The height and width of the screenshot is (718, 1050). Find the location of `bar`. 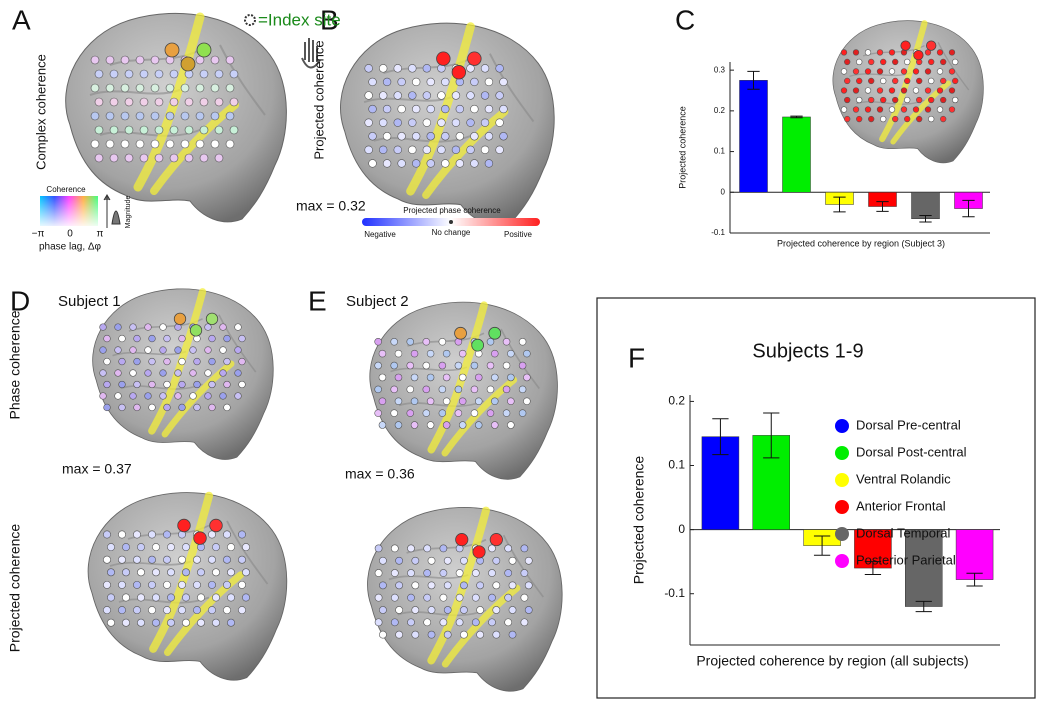

bar is located at coordinates (753, 136).